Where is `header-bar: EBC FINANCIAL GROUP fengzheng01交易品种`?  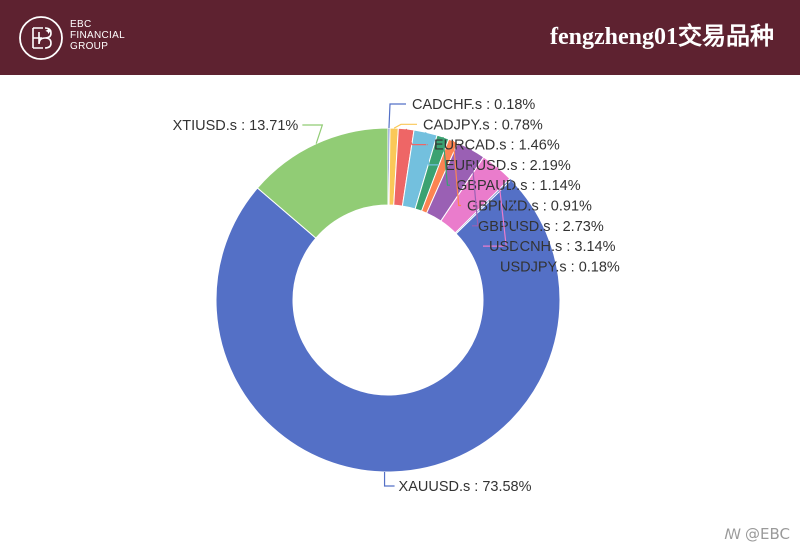 header-bar: EBC FINANCIAL GROUP fengzheng01交易品种 is located at coordinates (400, 37).